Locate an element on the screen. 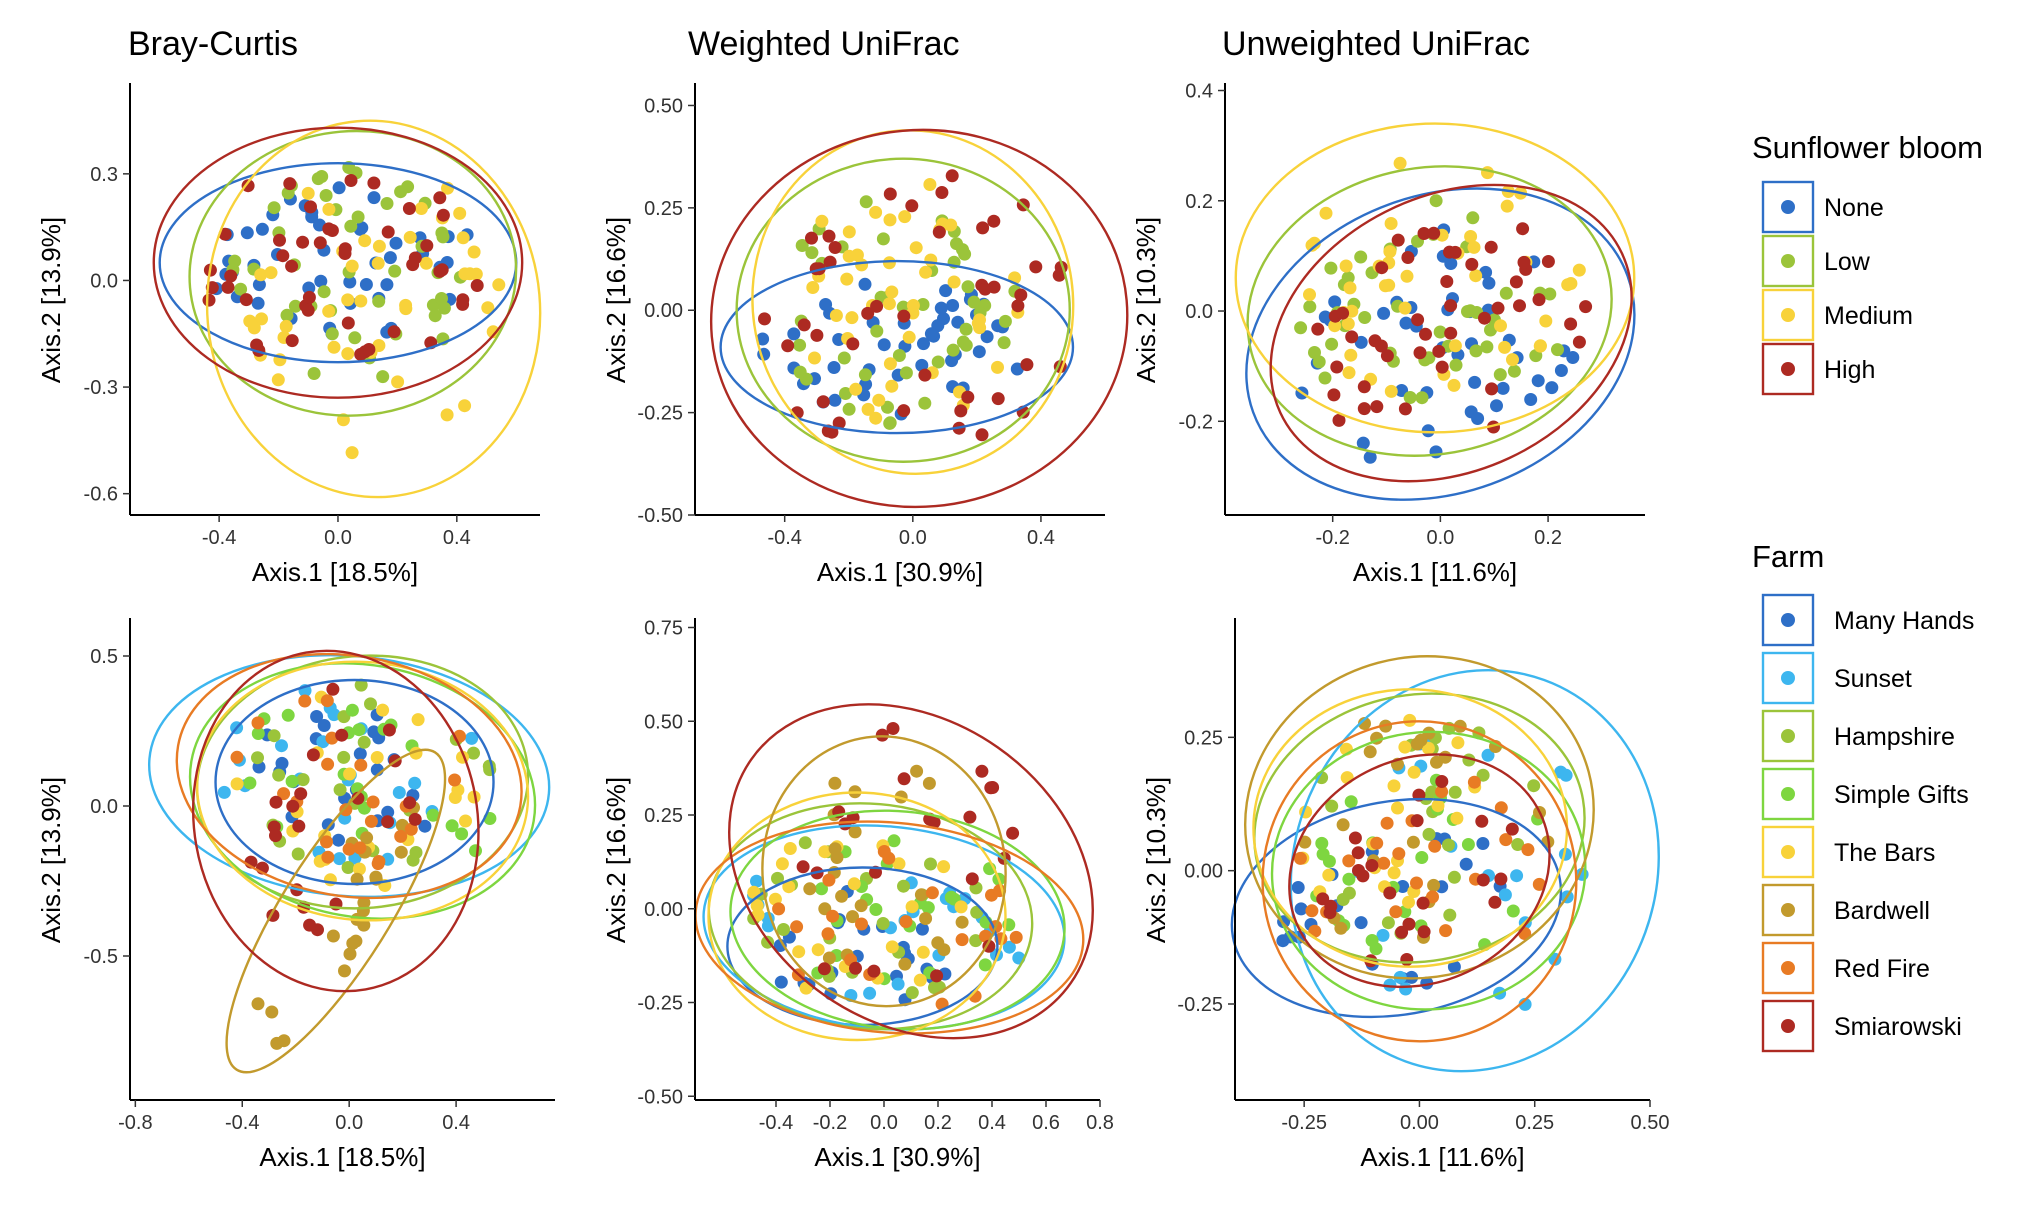  ellipse-red-fire is located at coordinates (1419, 881).